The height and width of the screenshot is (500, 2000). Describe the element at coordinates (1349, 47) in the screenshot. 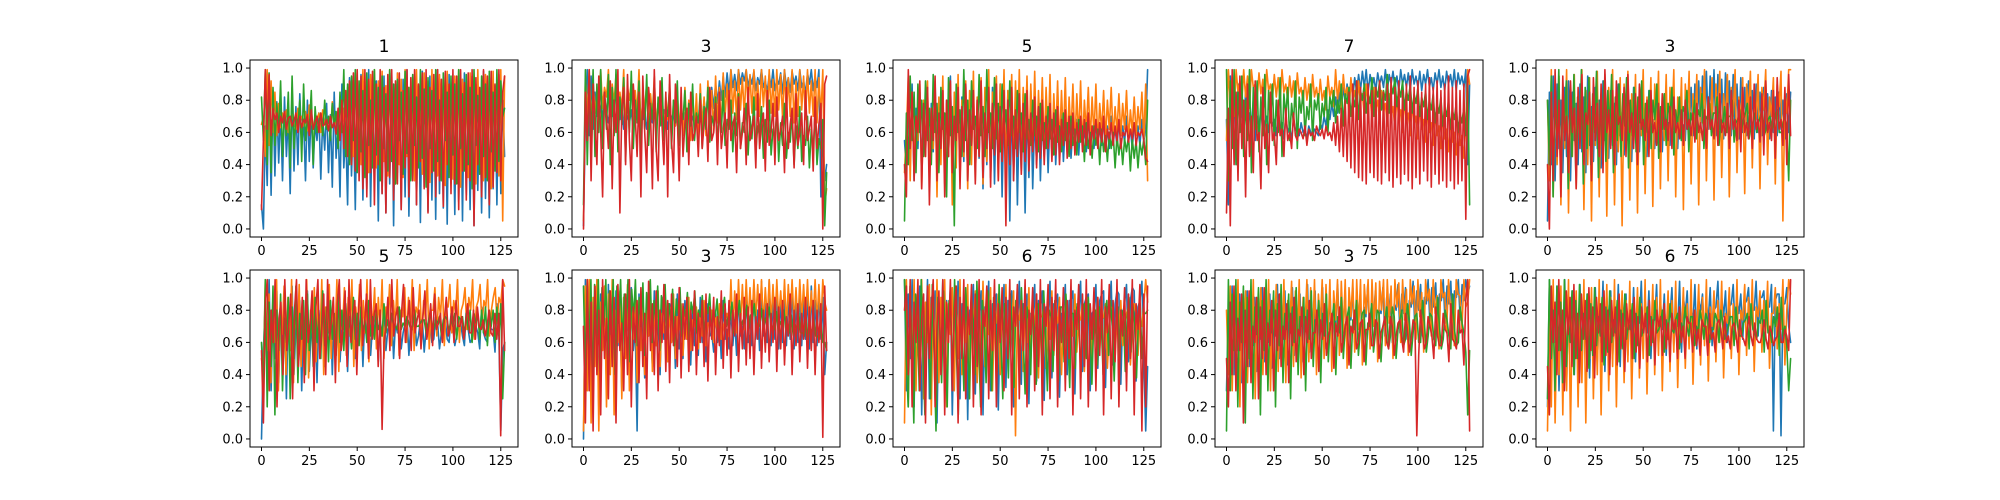

I see `subplot-title: 7` at that location.